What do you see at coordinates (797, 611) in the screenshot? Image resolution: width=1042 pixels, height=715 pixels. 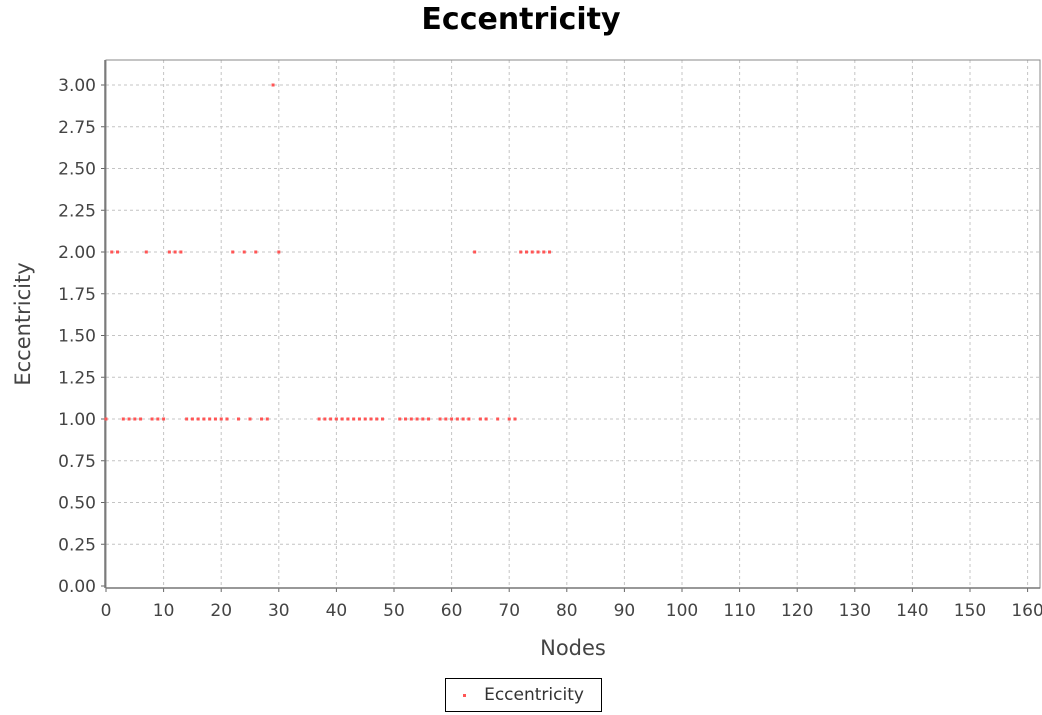 I see `x-tick-label: 120` at bounding box center [797, 611].